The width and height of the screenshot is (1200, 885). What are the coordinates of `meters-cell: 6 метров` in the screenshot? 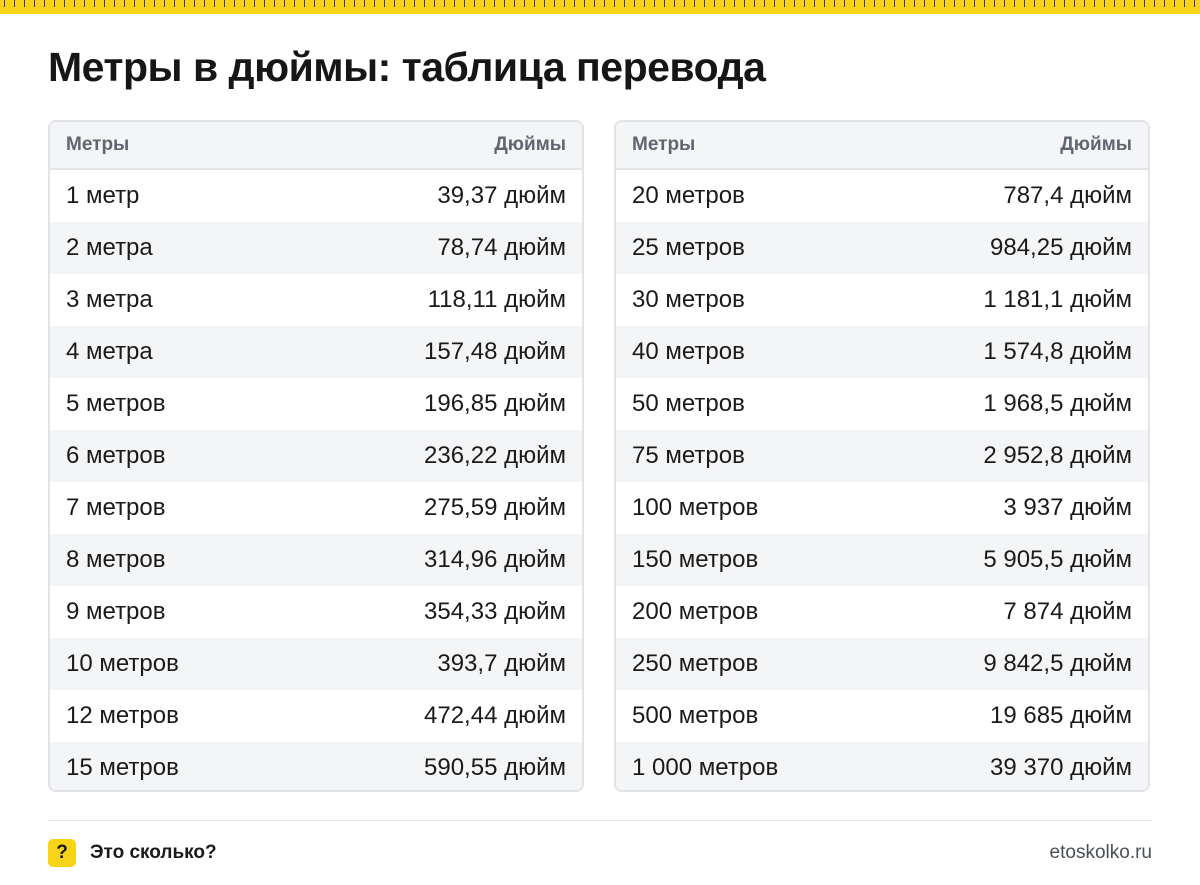 It's located at (116, 455).